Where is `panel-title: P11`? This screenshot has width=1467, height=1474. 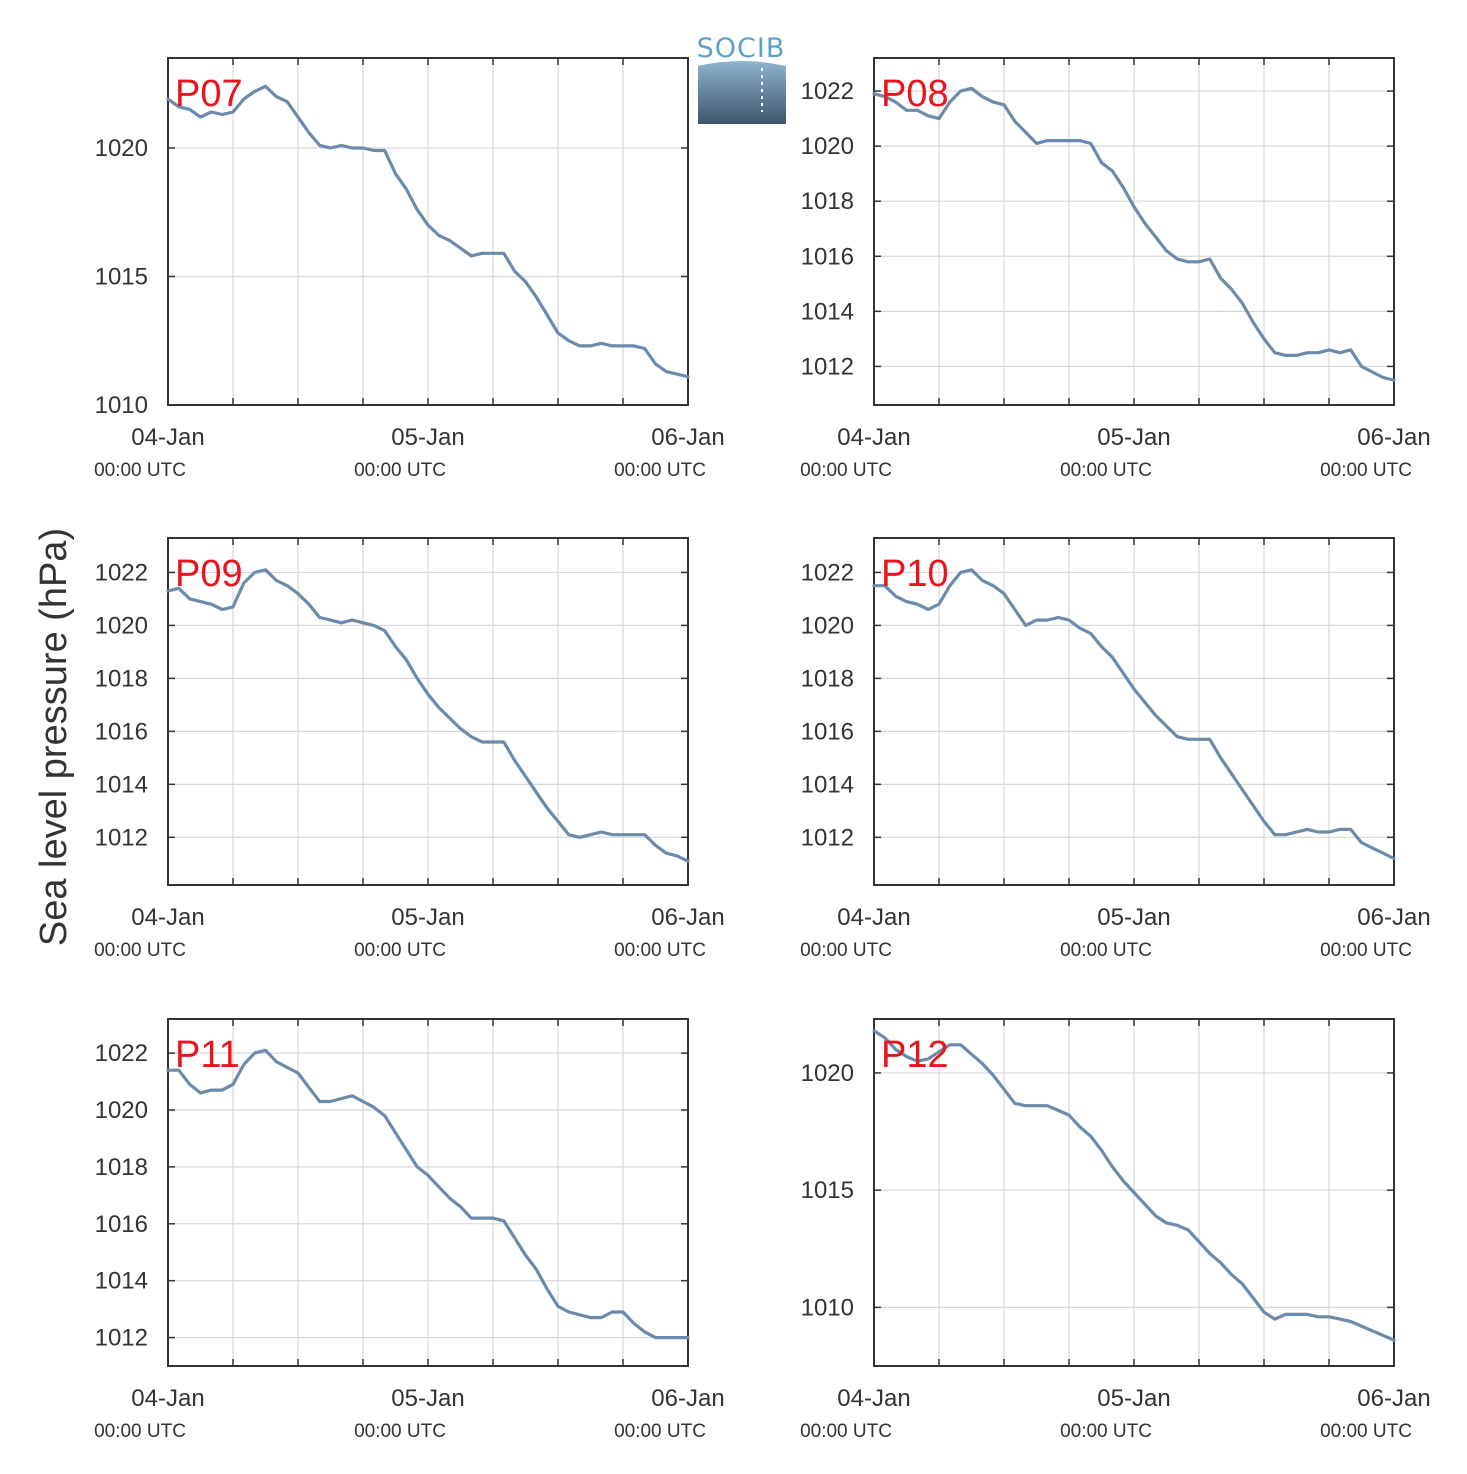
panel-title: P11 is located at coordinates (207, 1055).